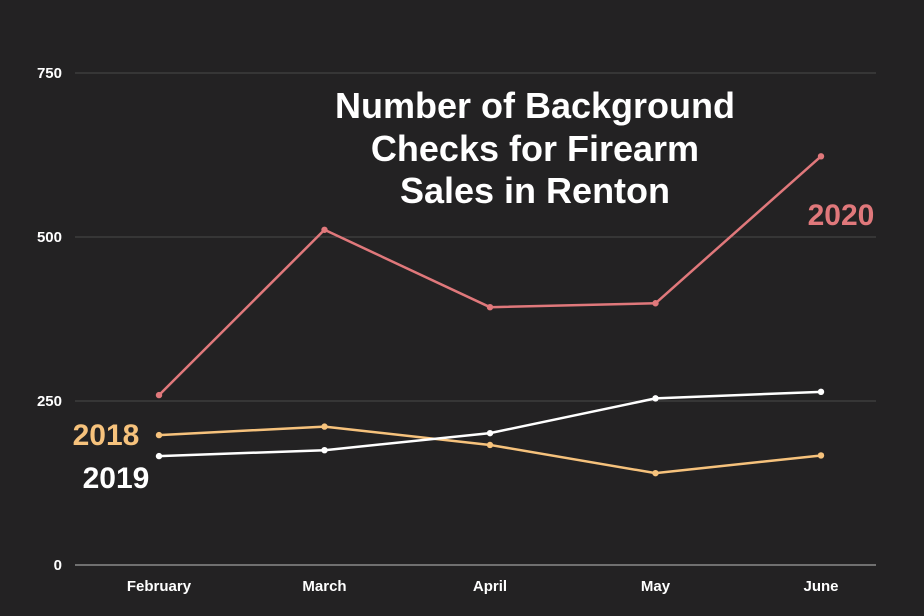 The width and height of the screenshot is (924, 616). Describe the element at coordinates (656, 586) in the screenshot. I see `x-tick-label: May` at that location.